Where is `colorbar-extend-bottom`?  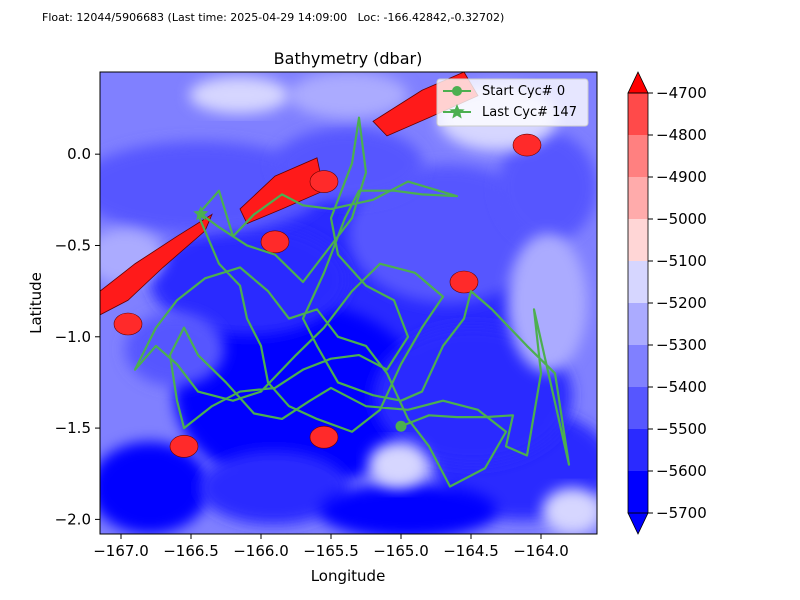 colorbar-extend-bottom is located at coordinates (638, 523).